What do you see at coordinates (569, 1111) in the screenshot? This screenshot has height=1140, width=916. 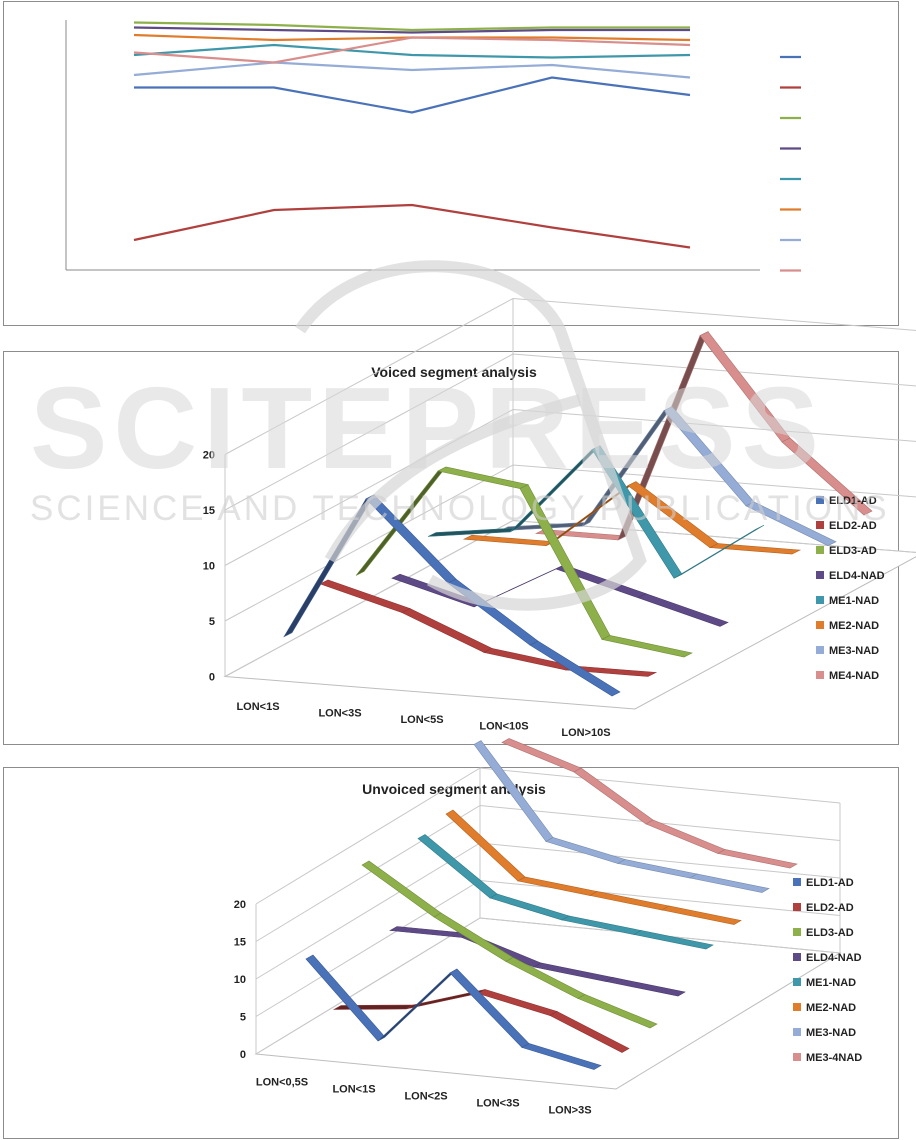 I see `x-tick-label: LON>3S` at bounding box center [569, 1111].